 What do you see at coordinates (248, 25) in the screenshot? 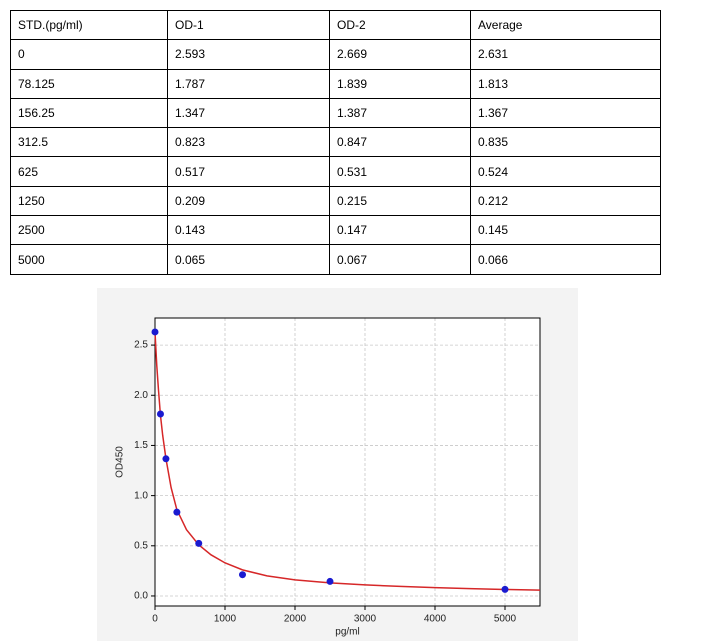
I see `table-cell: OD-1` at bounding box center [248, 25].